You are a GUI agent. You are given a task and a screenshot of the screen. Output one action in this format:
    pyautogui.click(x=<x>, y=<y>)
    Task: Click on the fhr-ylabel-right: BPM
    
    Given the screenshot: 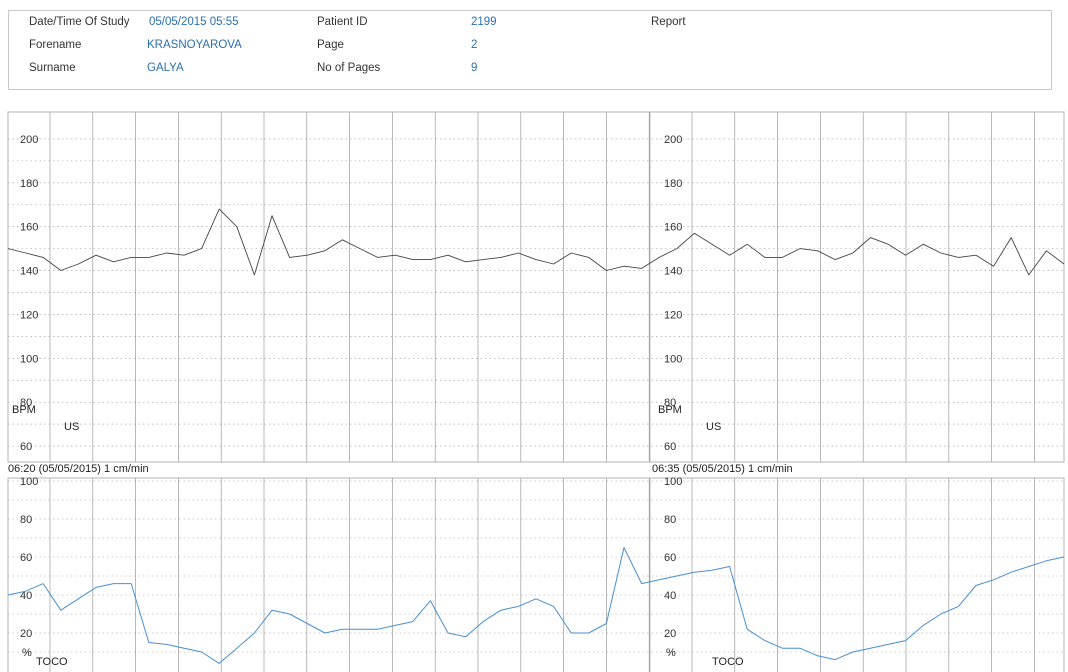 What is the action you would take?
    pyautogui.click(x=670, y=410)
    